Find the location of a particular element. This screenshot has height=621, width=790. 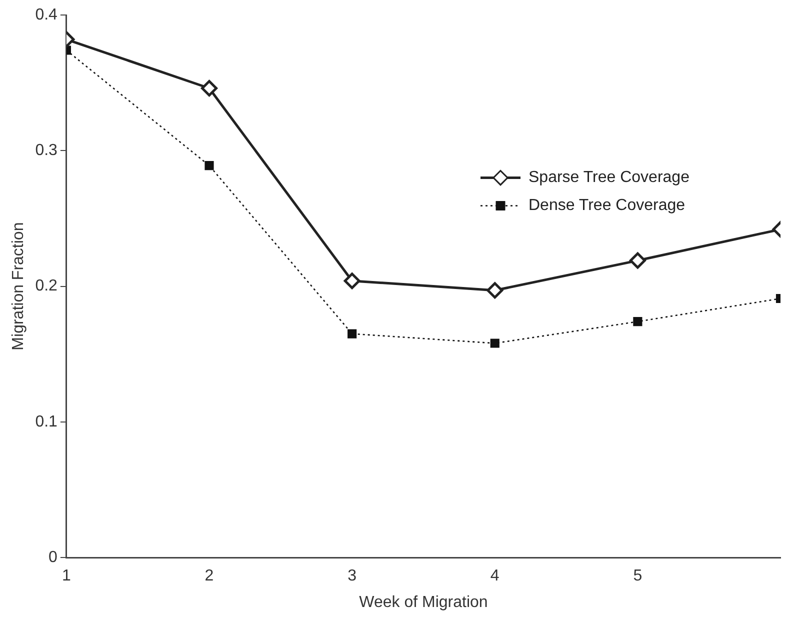

x-tick-label: 3 is located at coordinates (352, 576).